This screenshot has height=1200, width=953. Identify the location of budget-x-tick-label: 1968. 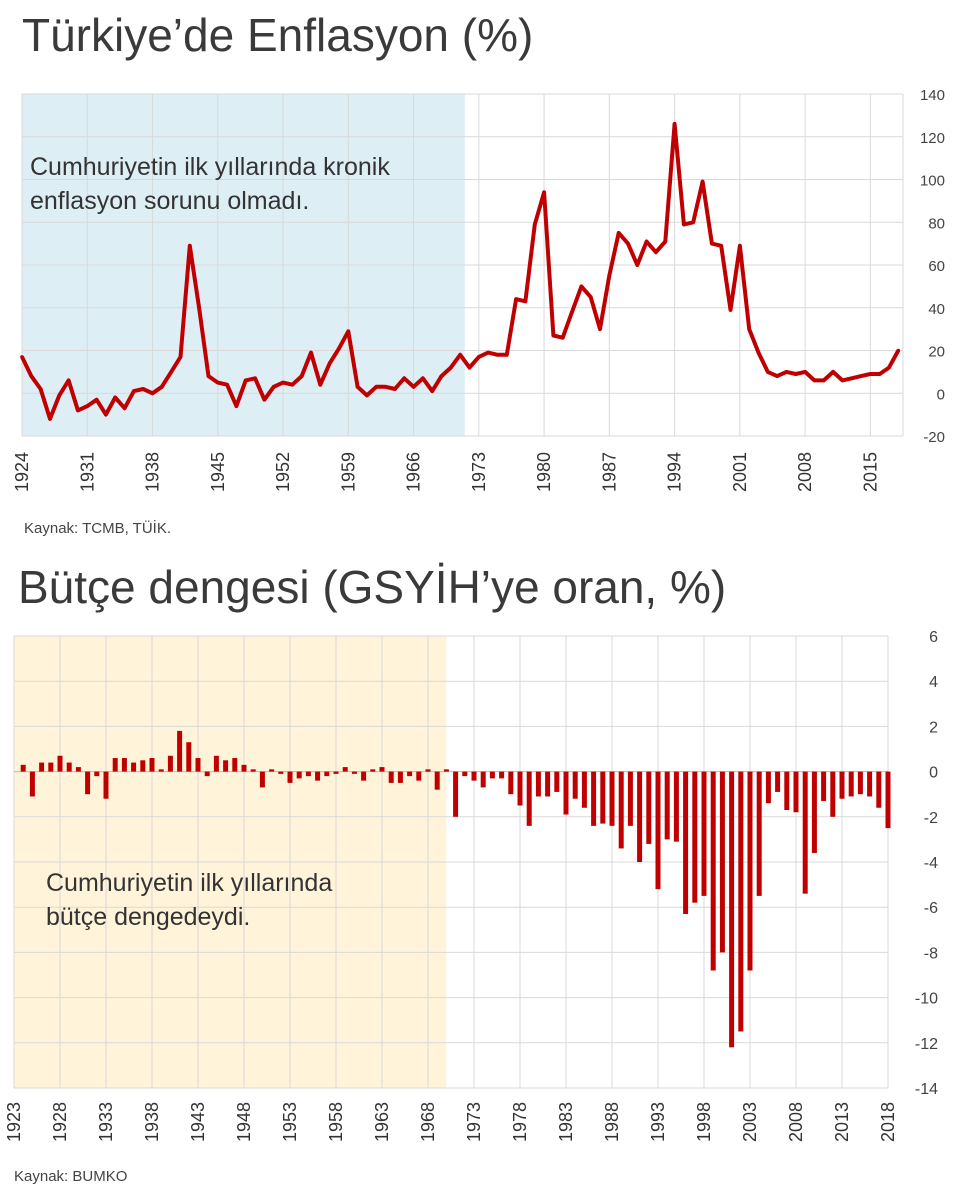
(428, 1122).